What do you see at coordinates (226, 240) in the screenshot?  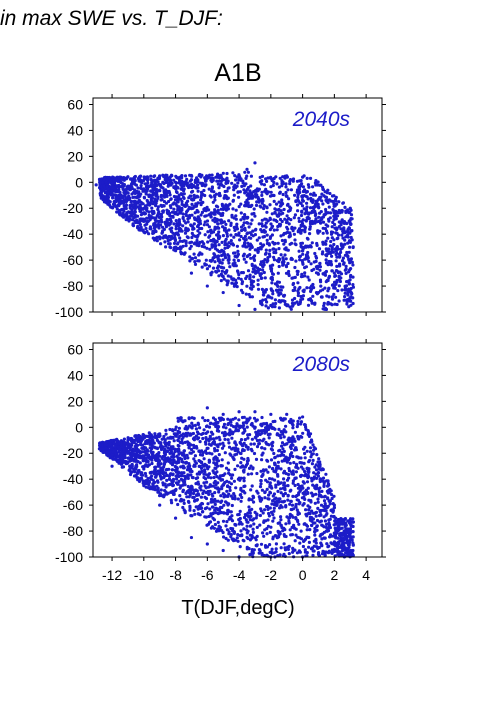 I see `point-cloud` at bounding box center [226, 240].